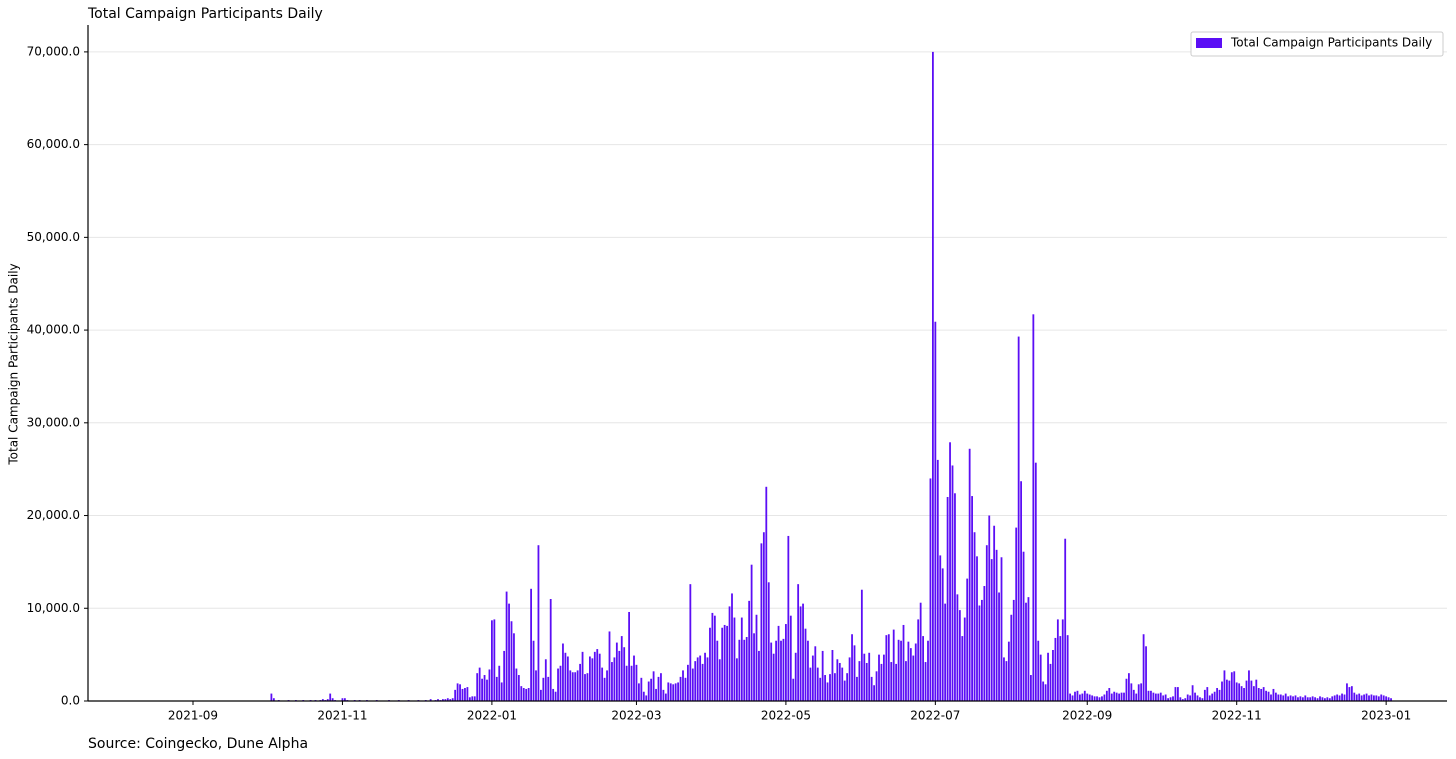  Describe the element at coordinates (198, 744) in the screenshot. I see `source-note: Source: Coingecko, Dune Alpha` at that location.